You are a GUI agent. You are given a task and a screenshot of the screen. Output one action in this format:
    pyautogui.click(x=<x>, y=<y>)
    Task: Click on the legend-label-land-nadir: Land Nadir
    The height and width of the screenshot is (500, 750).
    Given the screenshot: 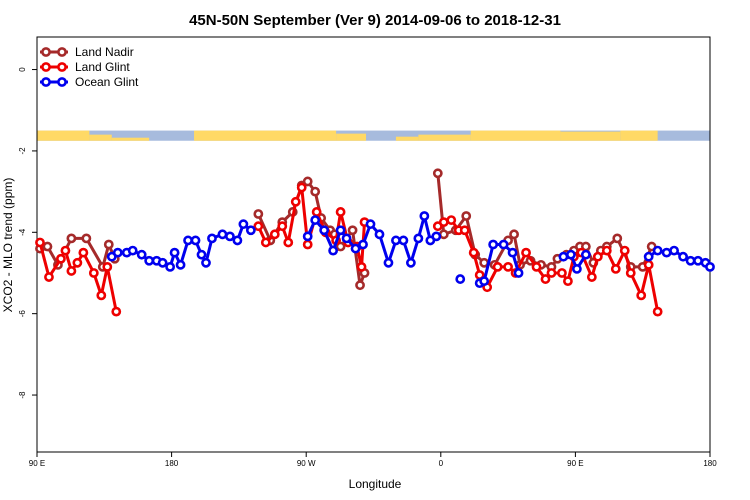 What is the action you would take?
    pyautogui.click(x=104, y=52)
    